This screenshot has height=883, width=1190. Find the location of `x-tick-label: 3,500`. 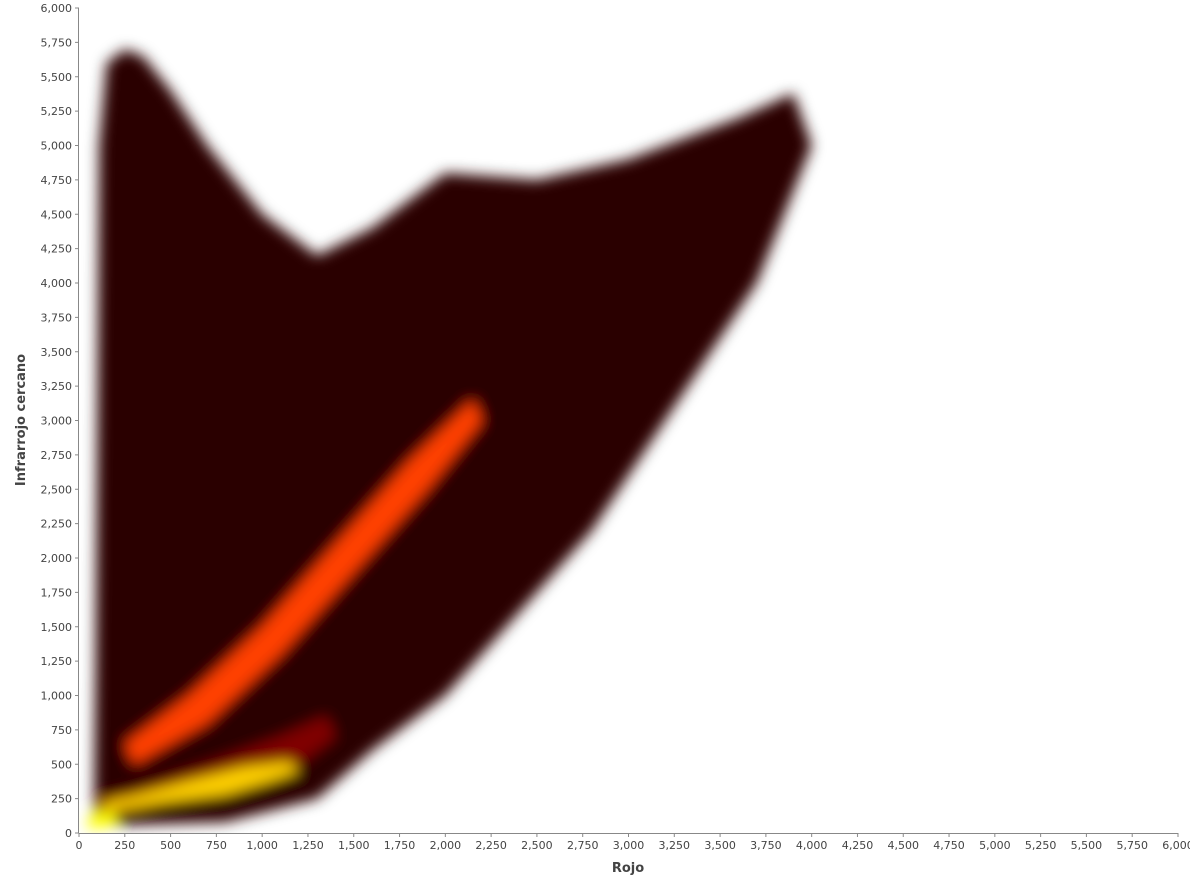

x-tick-label: 3,500 is located at coordinates (720, 845).